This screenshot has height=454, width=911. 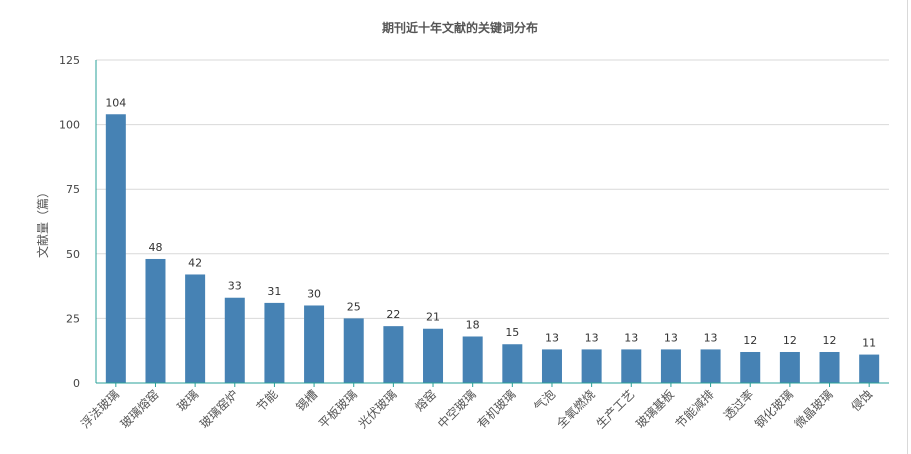 What do you see at coordinates (195, 262) in the screenshot?
I see `data-label: 42` at bounding box center [195, 262].